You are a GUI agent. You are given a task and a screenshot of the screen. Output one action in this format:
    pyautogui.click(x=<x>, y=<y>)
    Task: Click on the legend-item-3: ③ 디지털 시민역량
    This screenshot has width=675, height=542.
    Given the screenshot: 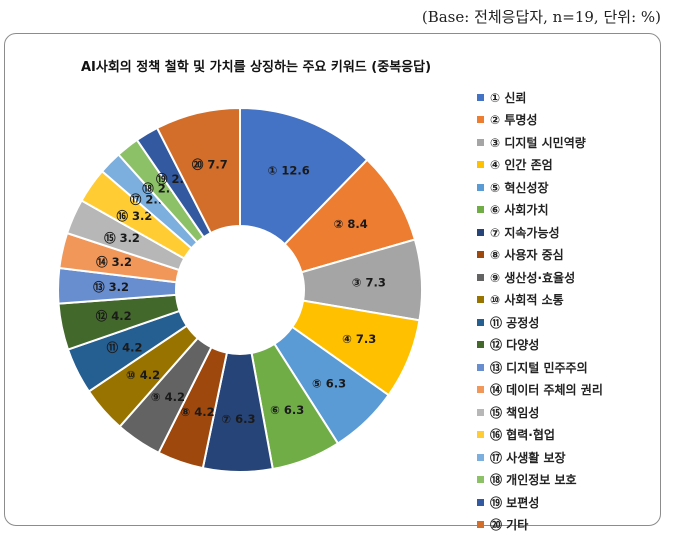 What is the action you would take?
    pyautogui.click(x=540, y=142)
    